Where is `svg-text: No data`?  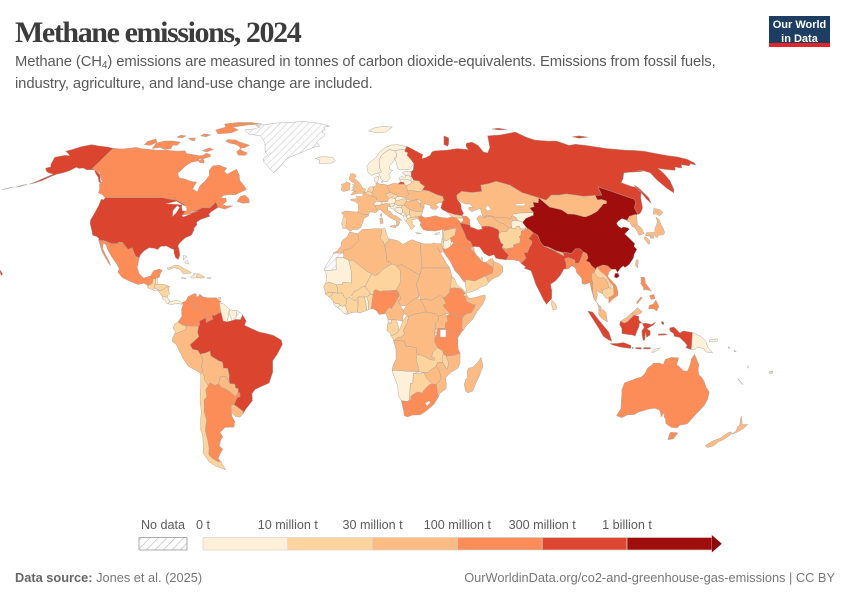
svg-text: No data is located at coordinates (163, 525).